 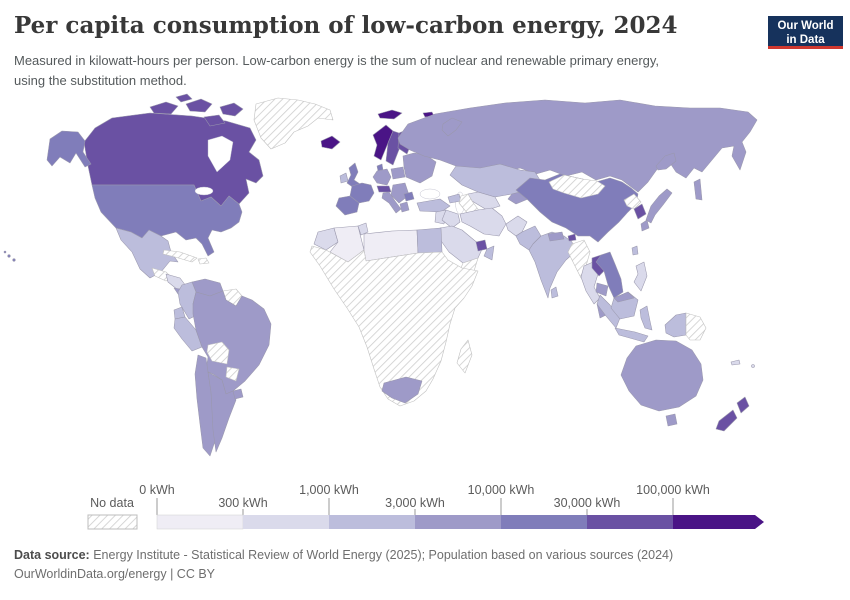 What do you see at coordinates (196, 110) in the screenshot?
I see `canada-arctic-islands` at bounding box center [196, 110].